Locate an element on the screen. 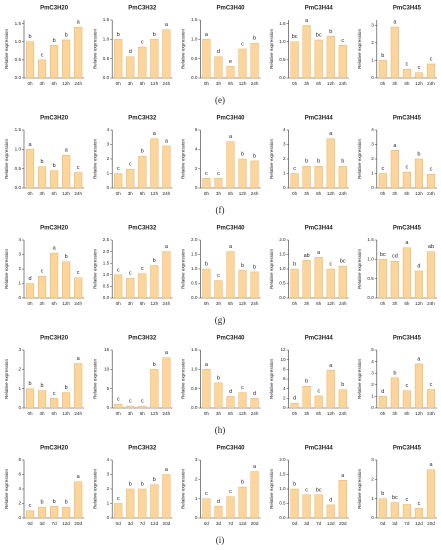 The image size is (441, 550). y-tick-label: 0.0 is located at coordinates (370, 297).